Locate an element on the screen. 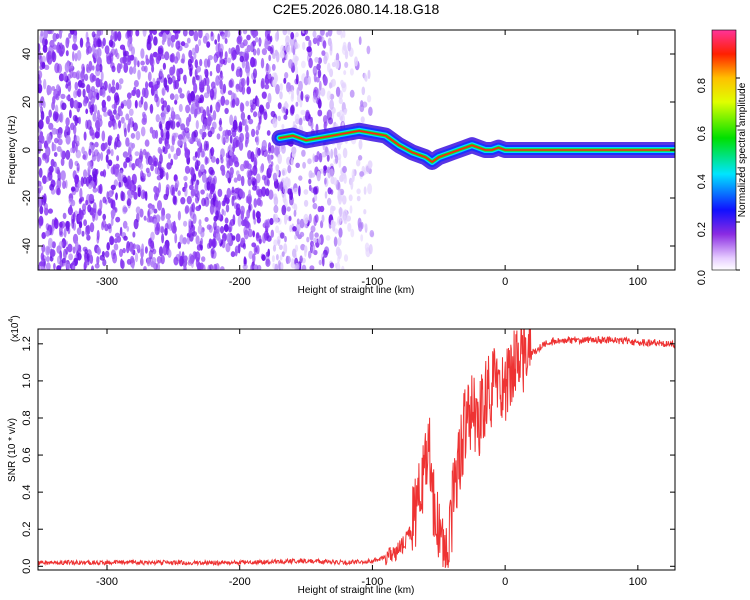  x-tick-label: 100 is located at coordinates (638, 582).